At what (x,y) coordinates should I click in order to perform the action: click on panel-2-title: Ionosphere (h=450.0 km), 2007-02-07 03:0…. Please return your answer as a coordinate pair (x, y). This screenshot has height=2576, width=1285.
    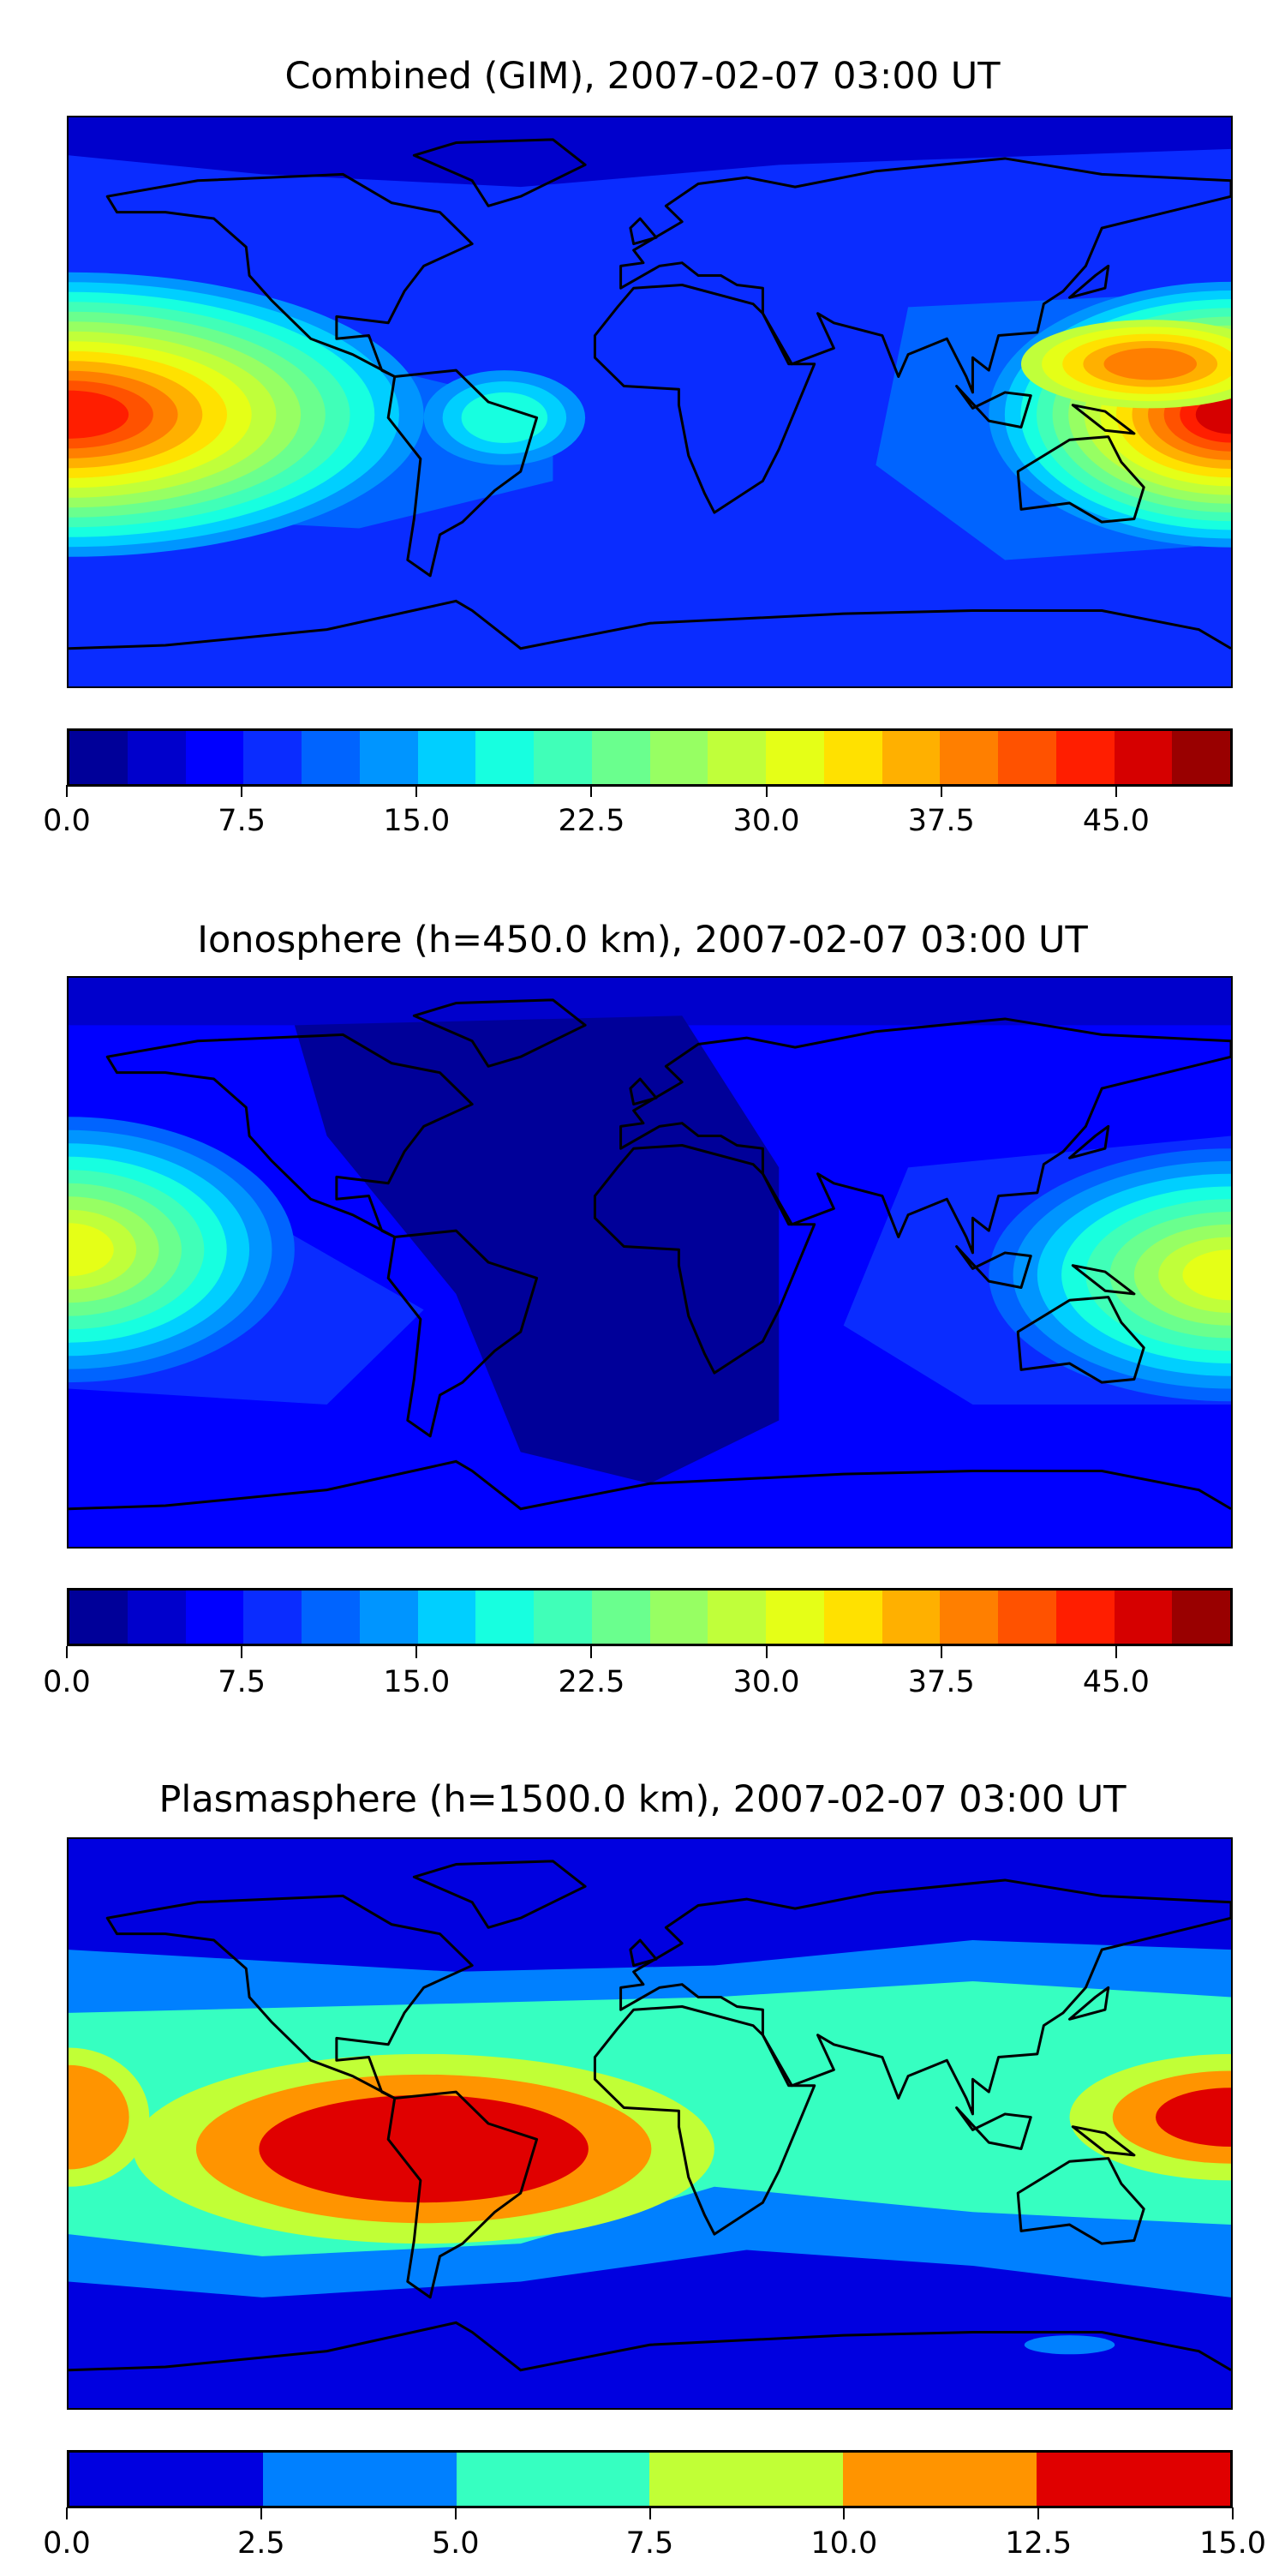
    Looking at the image, I should click on (642, 941).